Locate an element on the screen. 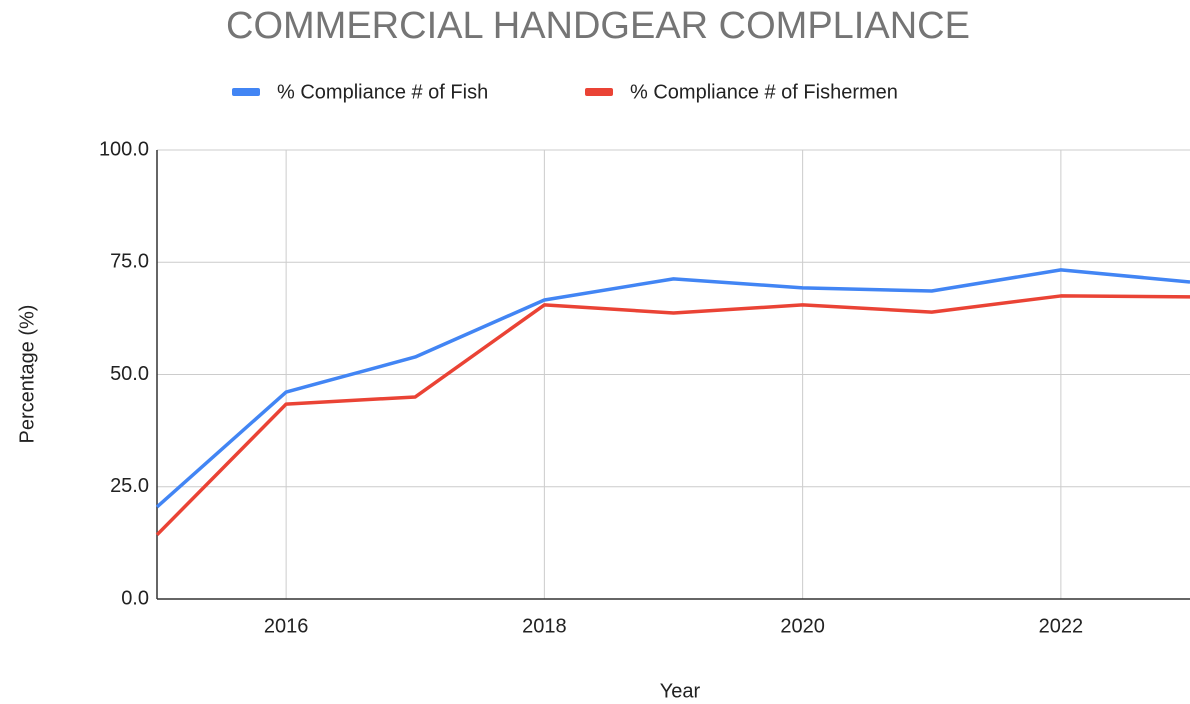 The width and height of the screenshot is (1190, 704). x-tick-label: 2022 is located at coordinates (1061, 626).